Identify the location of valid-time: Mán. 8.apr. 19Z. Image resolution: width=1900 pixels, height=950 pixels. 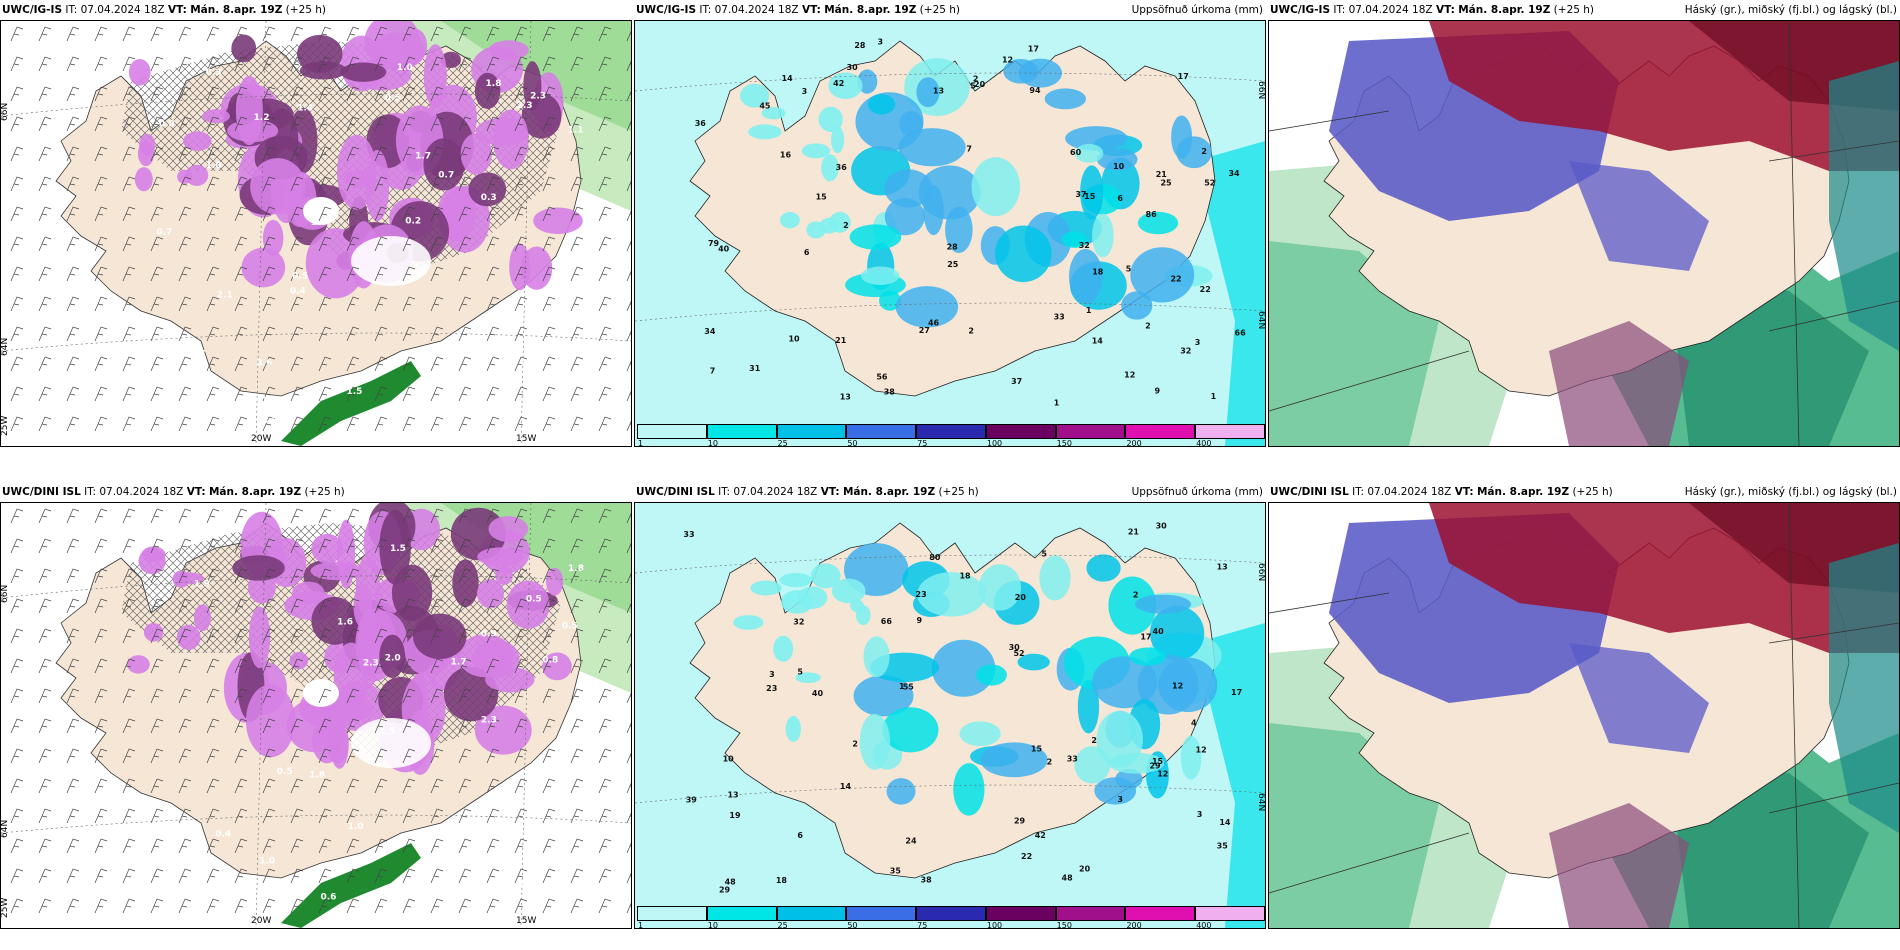
(255, 492).